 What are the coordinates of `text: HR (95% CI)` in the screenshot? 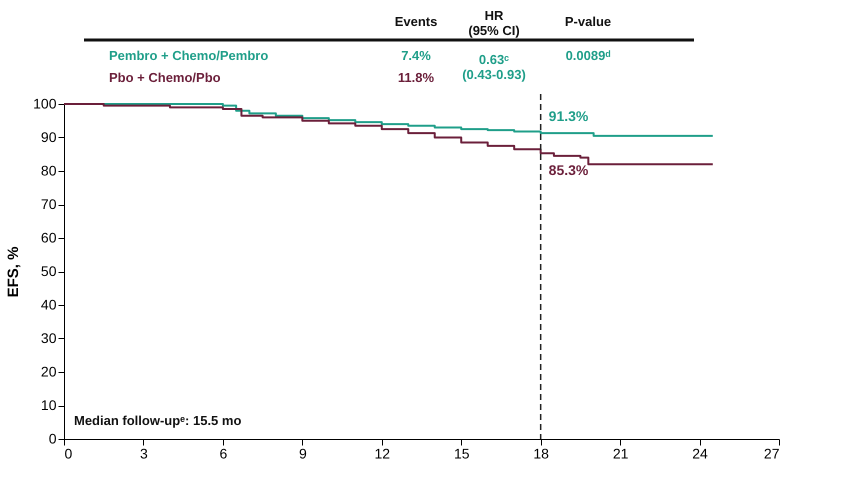 It's located at (494, 23).